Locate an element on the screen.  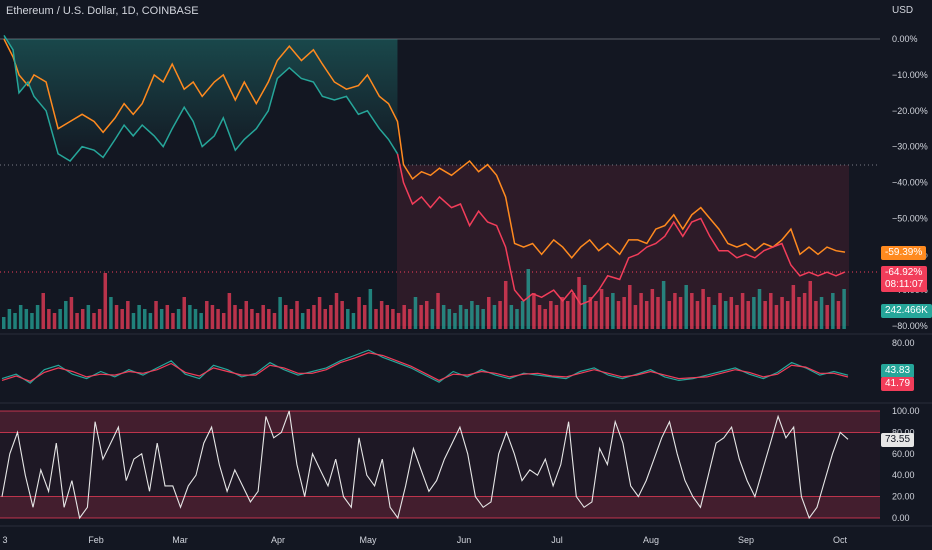
volume-tag: 242.466K is located at coordinates (906, 311).